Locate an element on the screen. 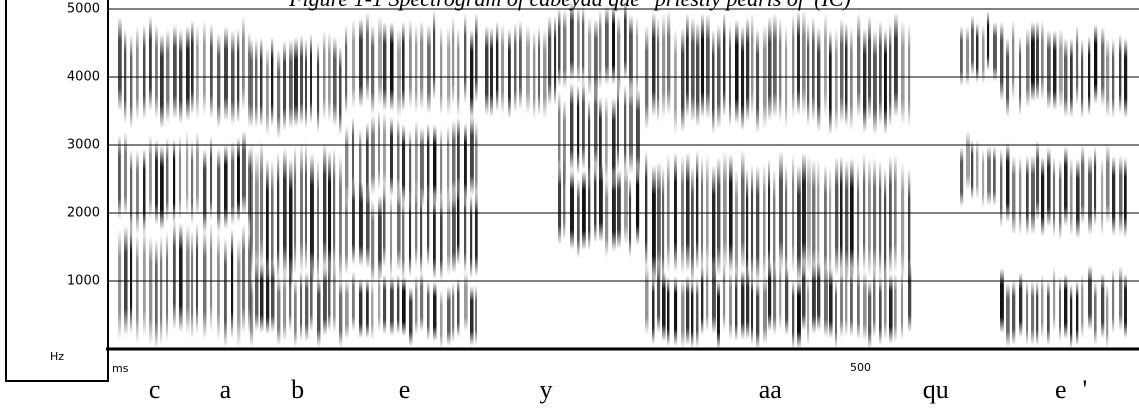 Image resolution: width=1139 pixels, height=409 pixels. axis-box is located at coordinates (57, 191).